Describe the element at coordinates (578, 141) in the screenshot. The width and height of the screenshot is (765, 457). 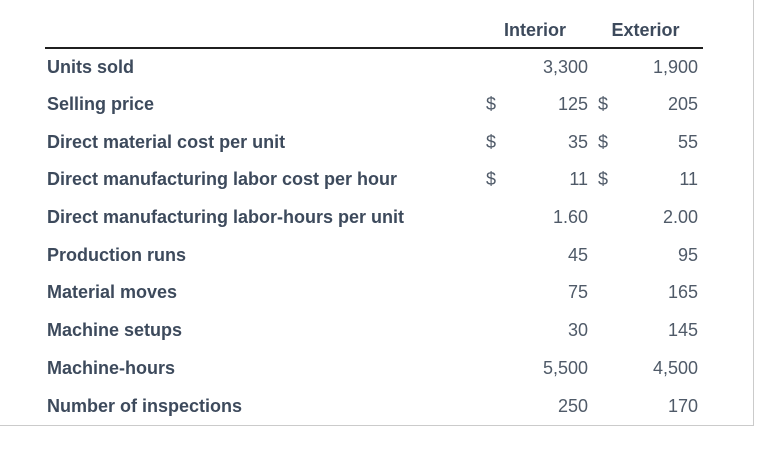
I see `interior-value: 35` at that location.